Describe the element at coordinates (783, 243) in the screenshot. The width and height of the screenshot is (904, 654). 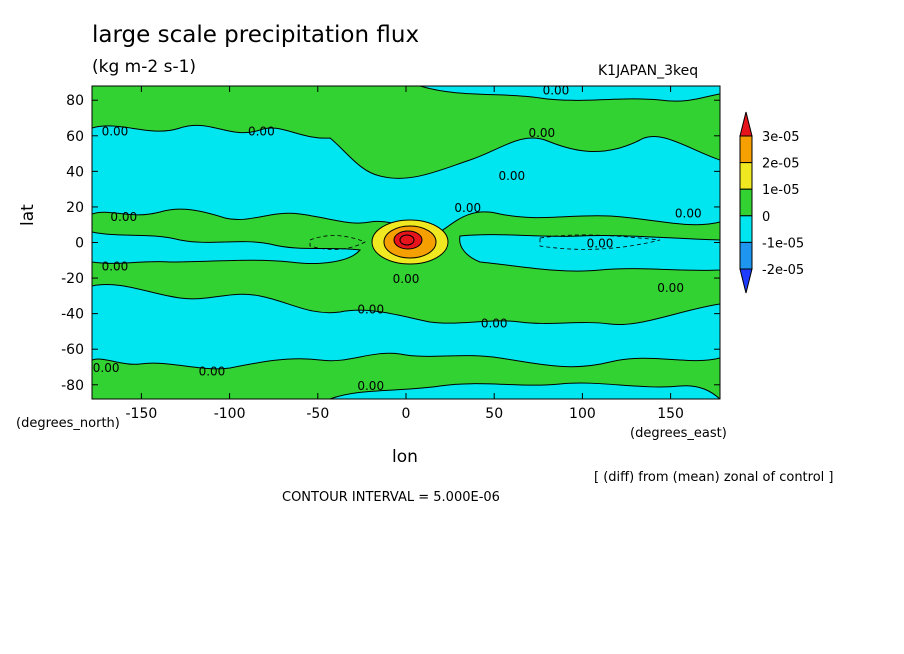
I see `colorbar-label: -1e-05` at that location.